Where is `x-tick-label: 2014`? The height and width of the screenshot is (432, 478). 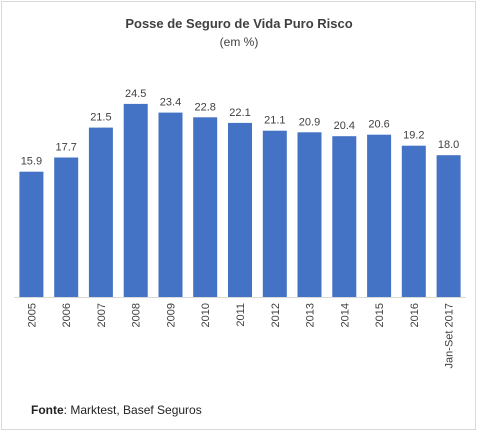 x-tick-label: 2014 is located at coordinates (345, 315).